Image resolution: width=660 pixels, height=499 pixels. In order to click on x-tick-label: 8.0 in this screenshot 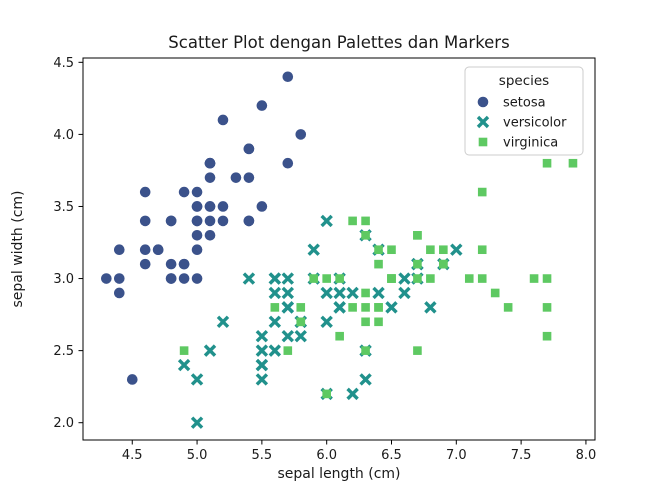, I will do `click(586, 455)`.